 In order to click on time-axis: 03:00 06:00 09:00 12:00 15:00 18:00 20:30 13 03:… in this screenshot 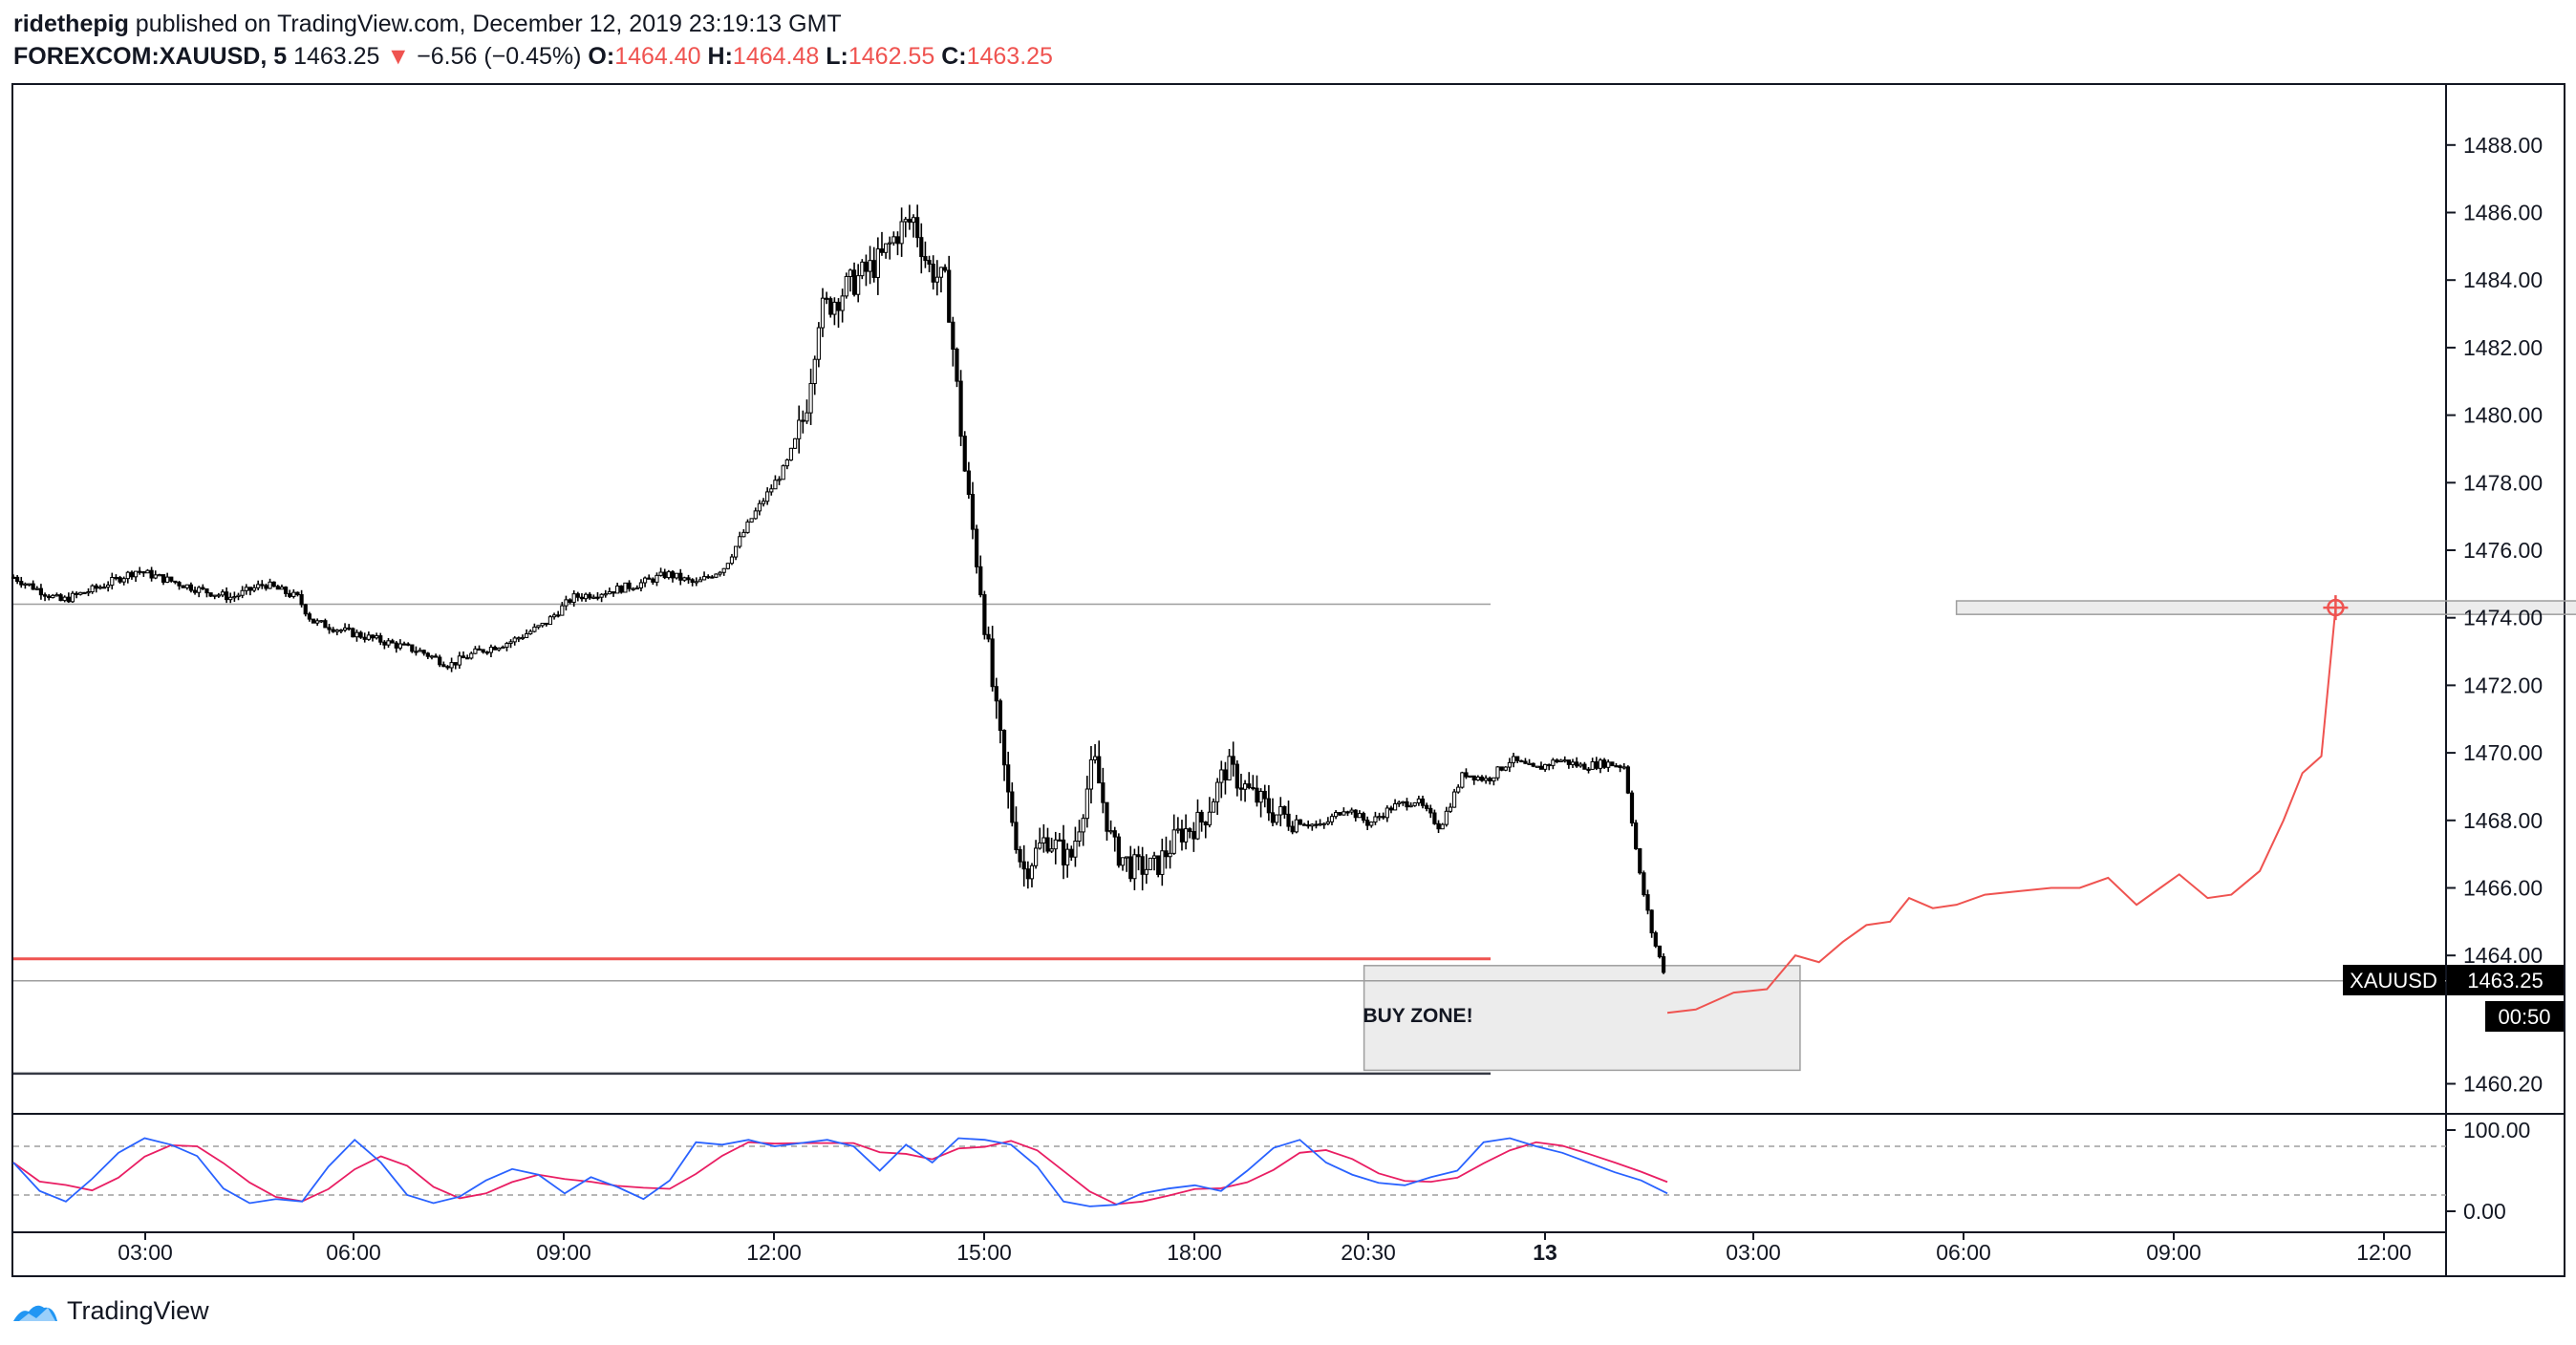, I will do `click(1229, 1248)`.